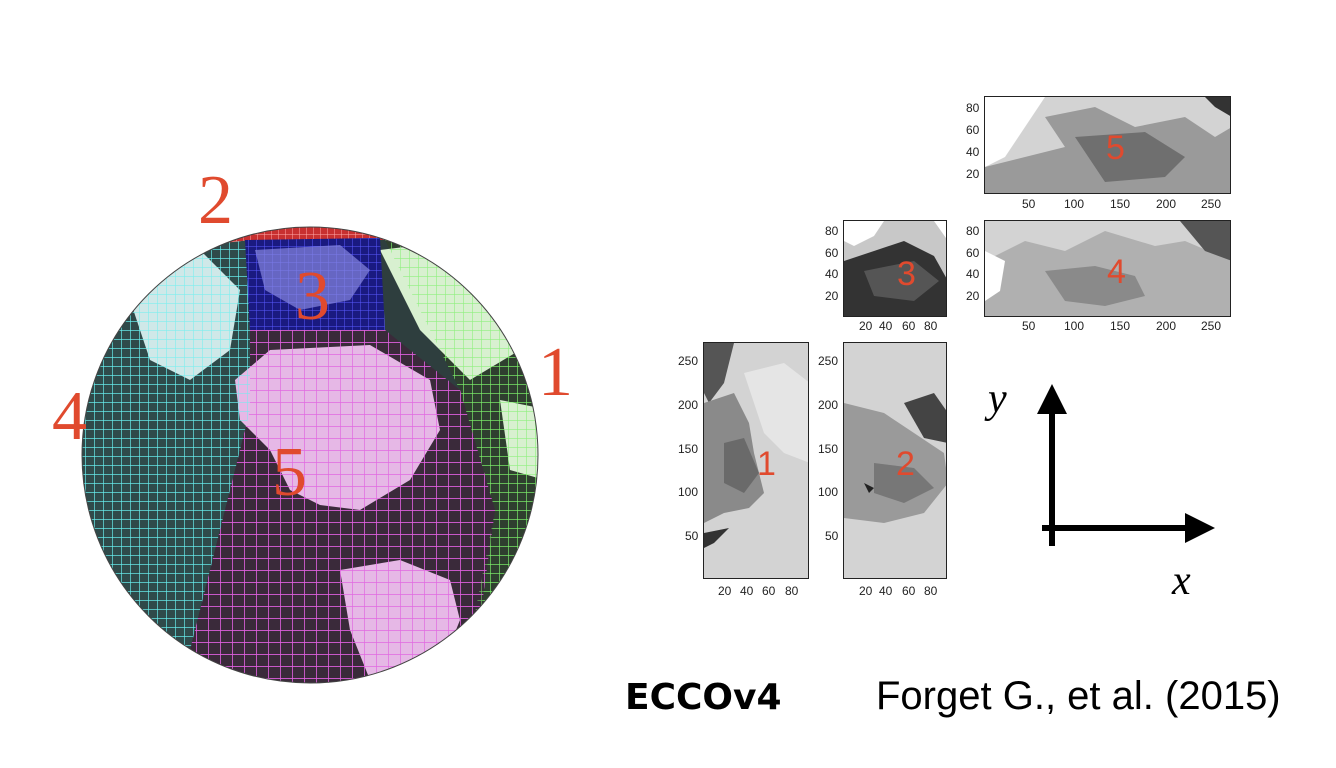 Image resolution: width=1336 pixels, height=768 pixels. I want to click on tile-3-x-tick: 60, so click(909, 326).